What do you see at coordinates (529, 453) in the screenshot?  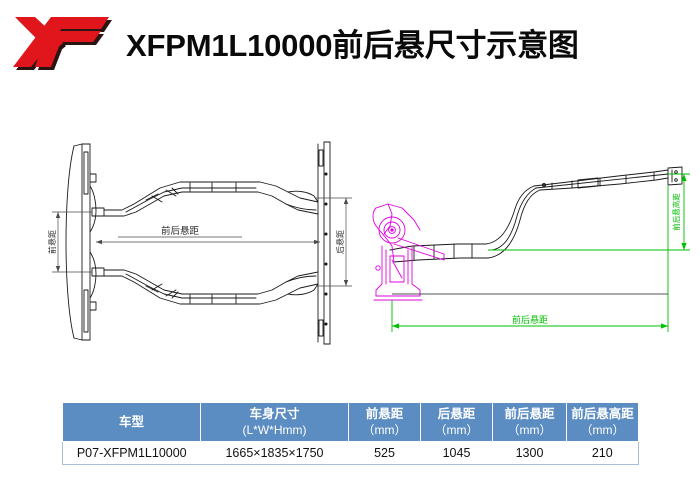 I see `cell-front-rear-overhang: 1300` at bounding box center [529, 453].